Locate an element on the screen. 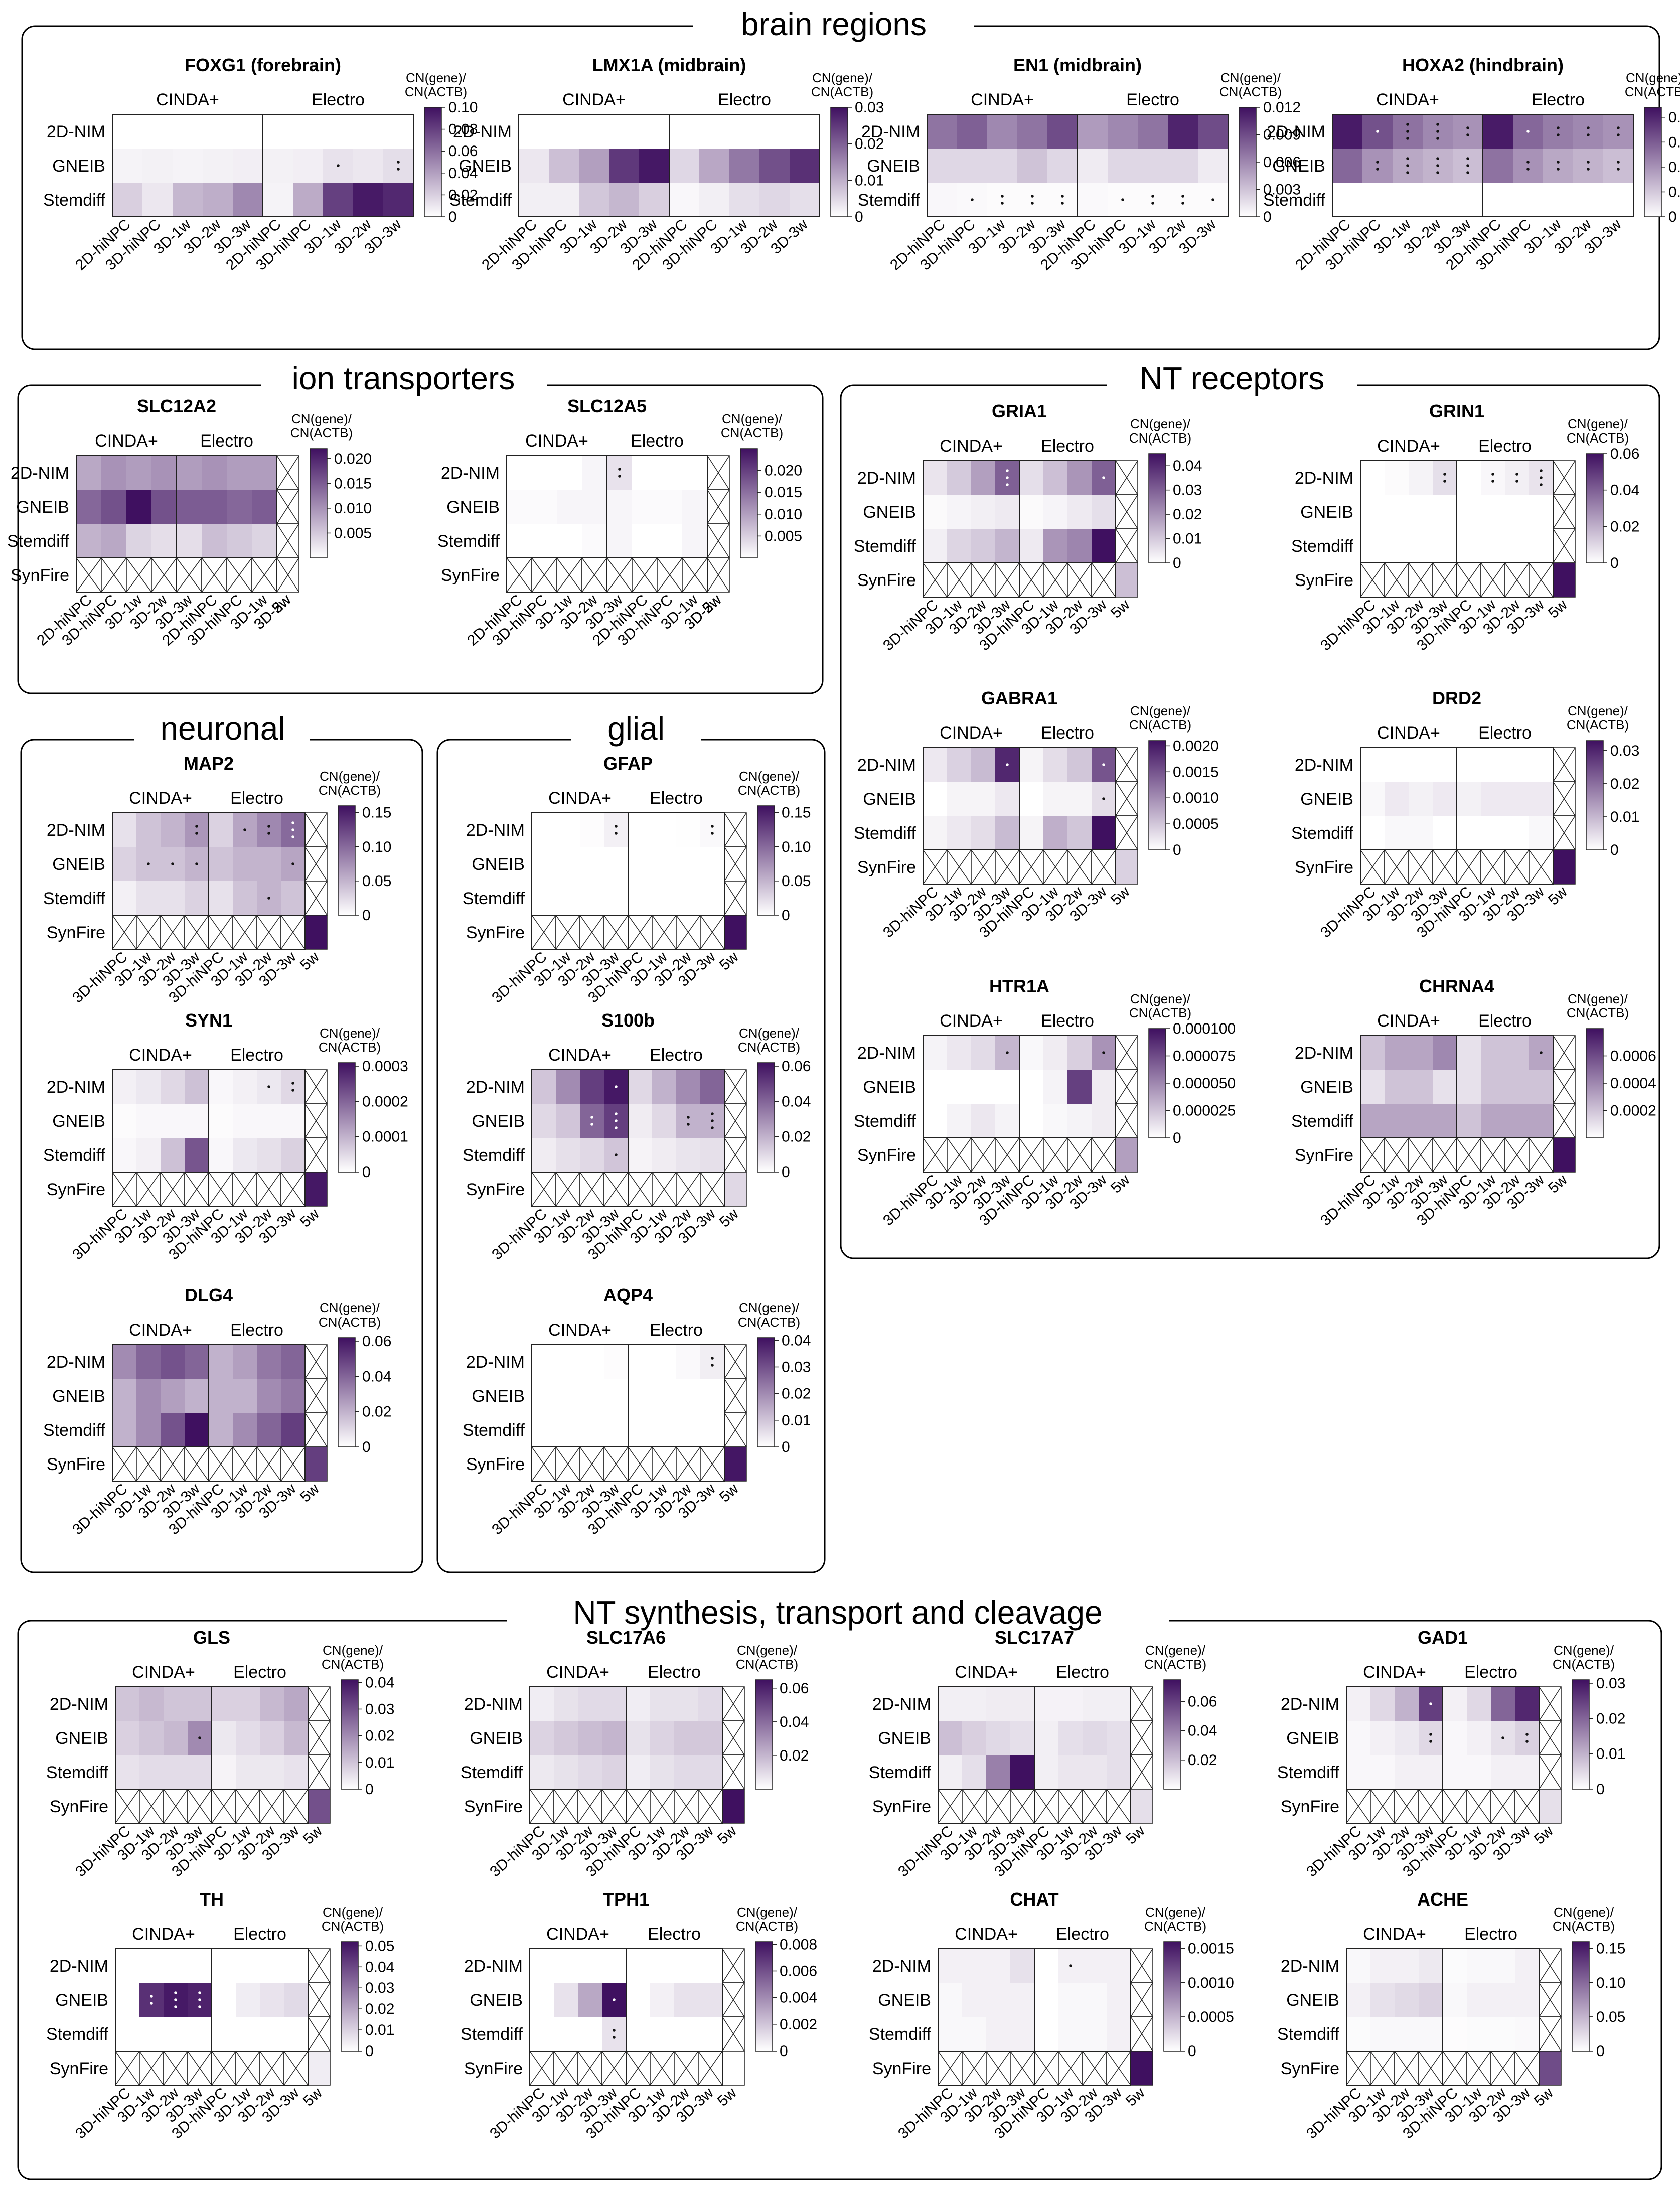 The height and width of the screenshot is (2195, 1680). heatmap-title: DRD2 is located at coordinates (1457, 698).